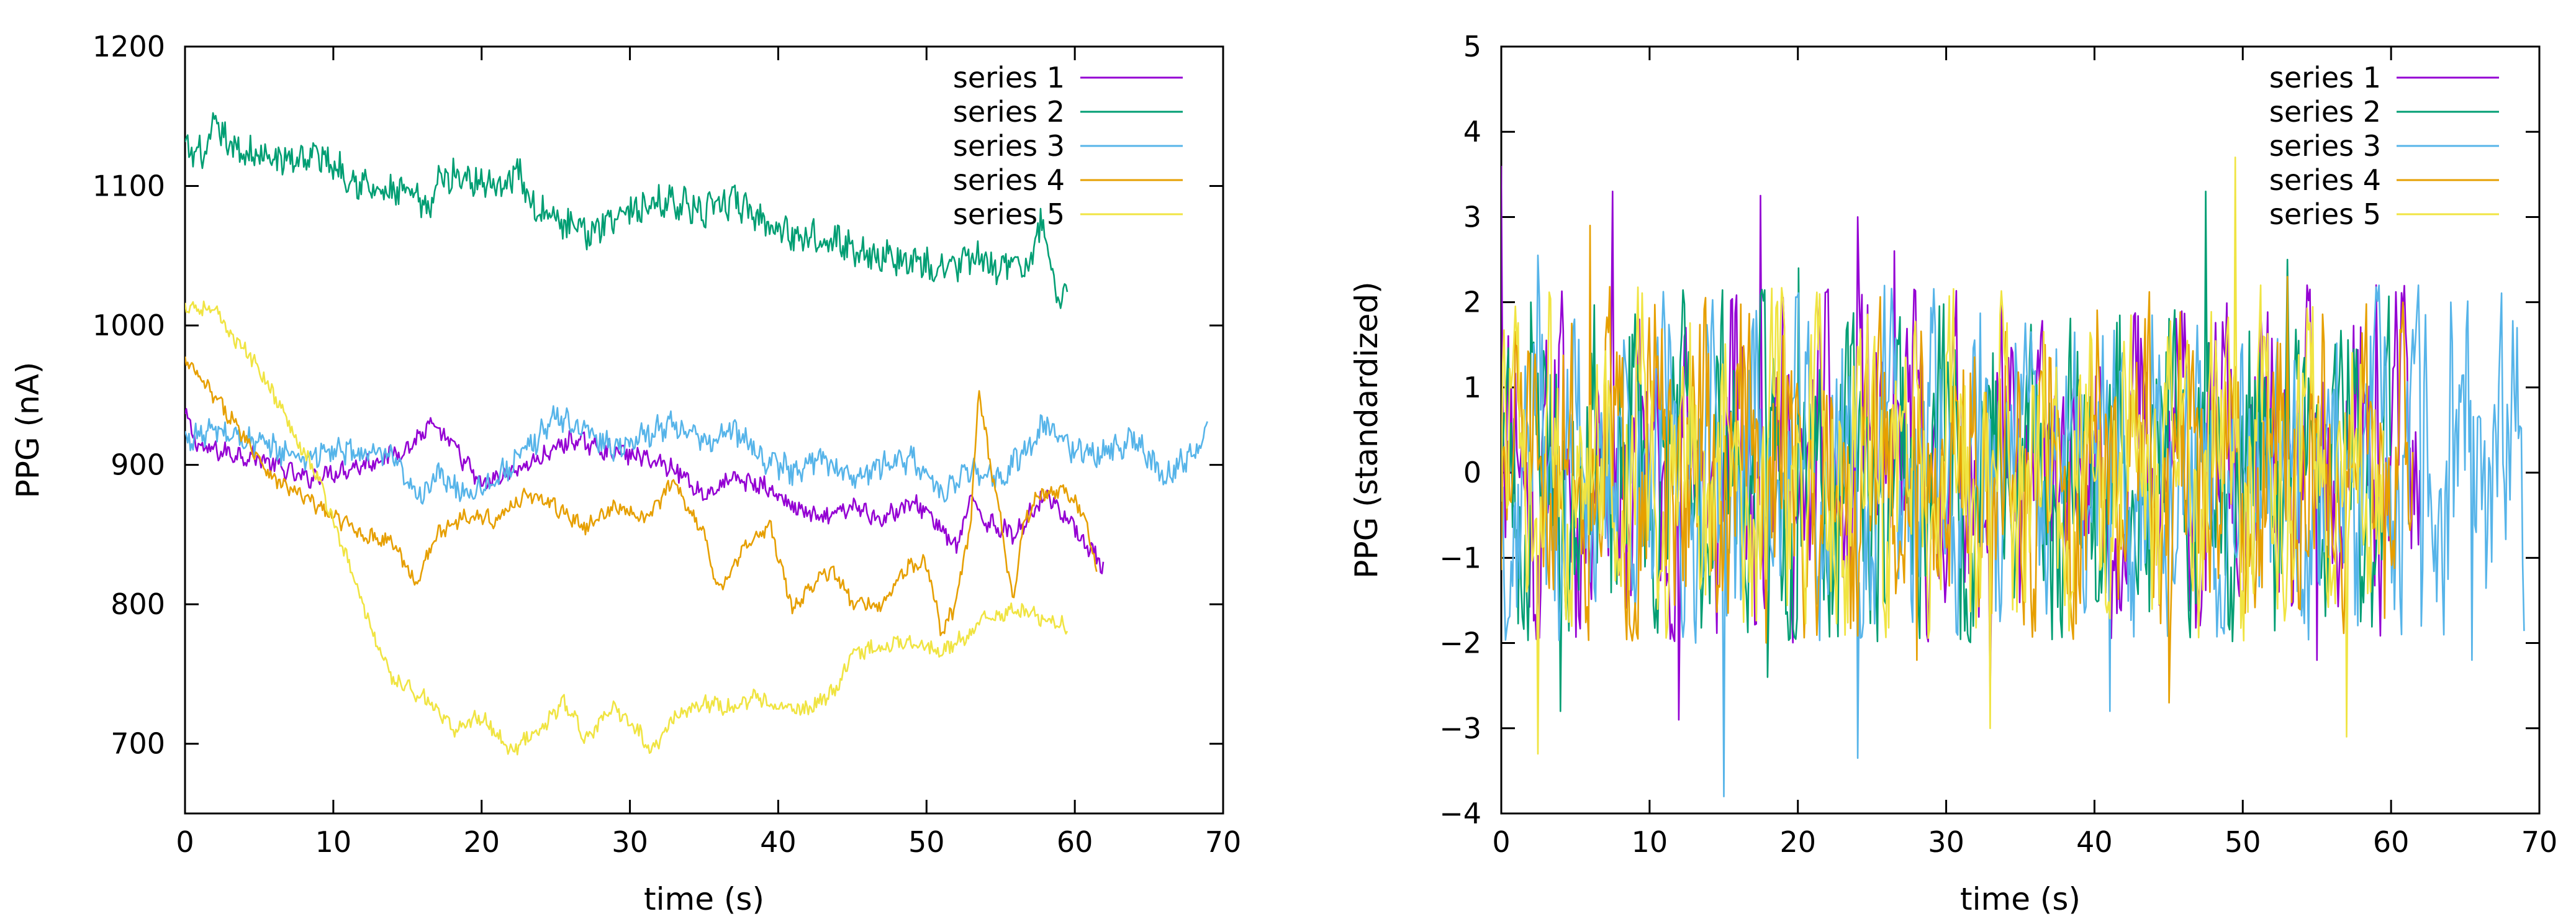 The width and height of the screenshot is (2576, 924). Describe the element at coordinates (2325, 77) in the screenshot. I see `right-legend-label: series 1` at that location.